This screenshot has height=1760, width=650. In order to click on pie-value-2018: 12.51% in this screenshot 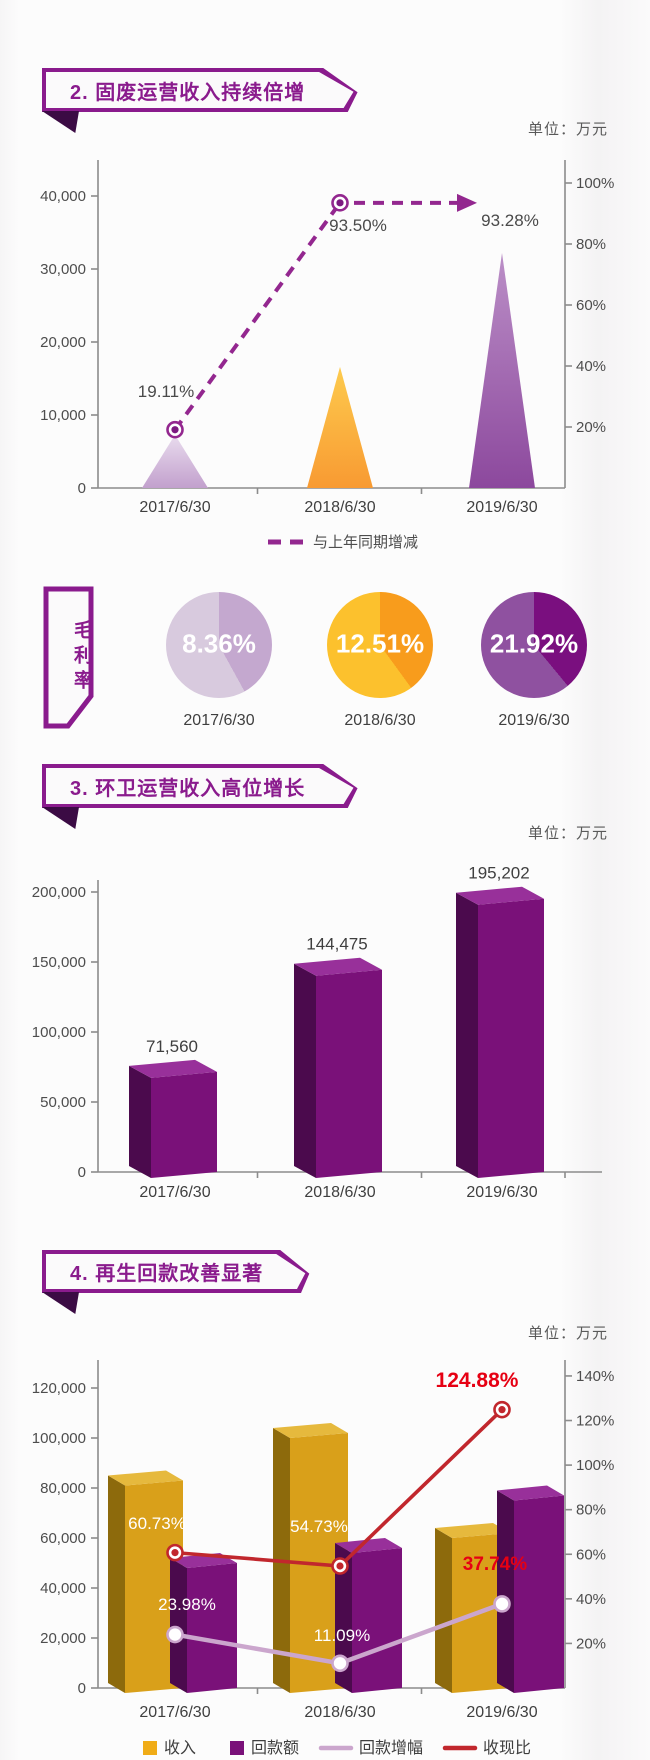, I will do `click(380, 643)`.